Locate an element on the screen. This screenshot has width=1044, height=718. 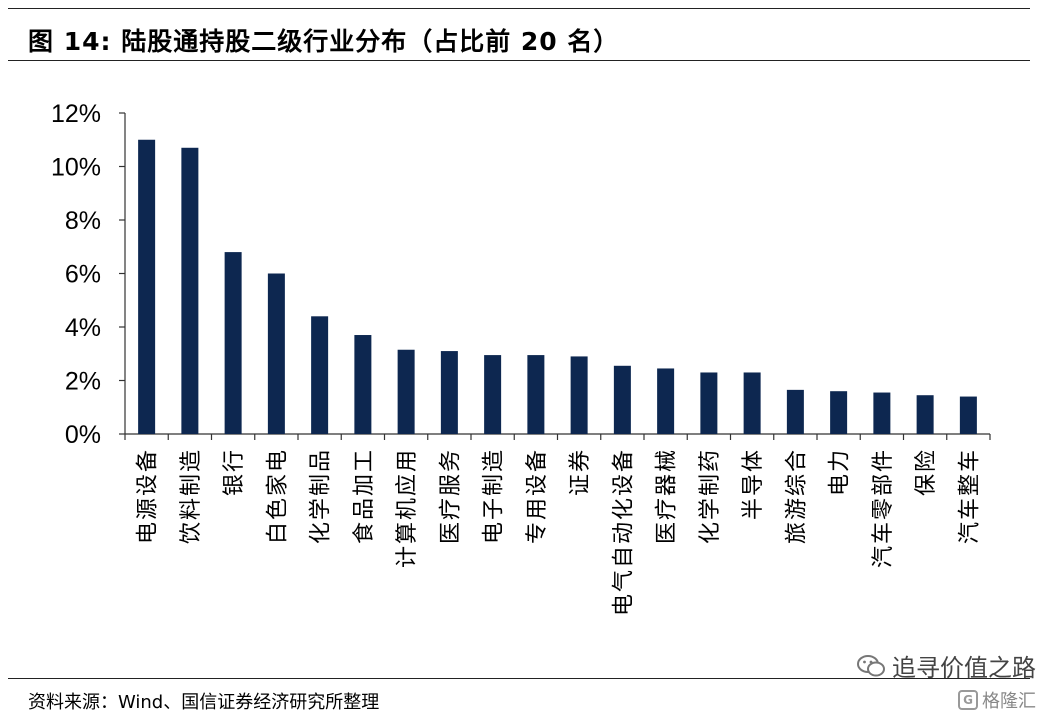
x-tick-label: 半导体 is located at coordinates (753, 484).